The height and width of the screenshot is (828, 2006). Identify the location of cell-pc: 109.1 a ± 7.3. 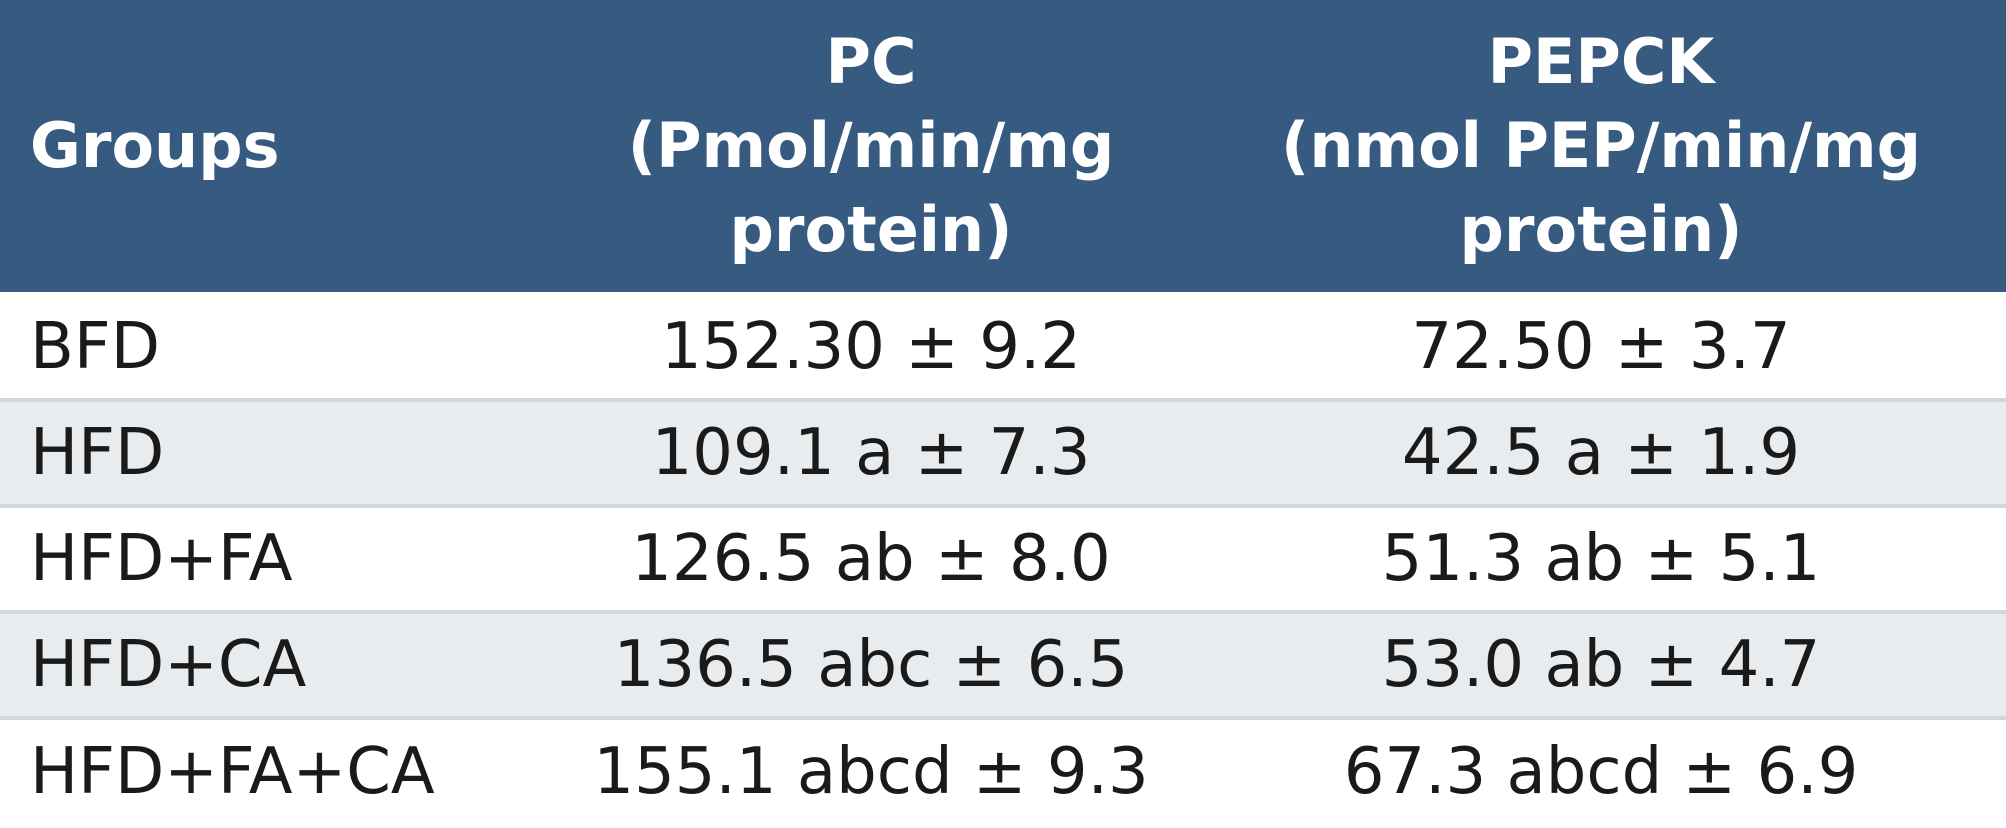
(871, 453).